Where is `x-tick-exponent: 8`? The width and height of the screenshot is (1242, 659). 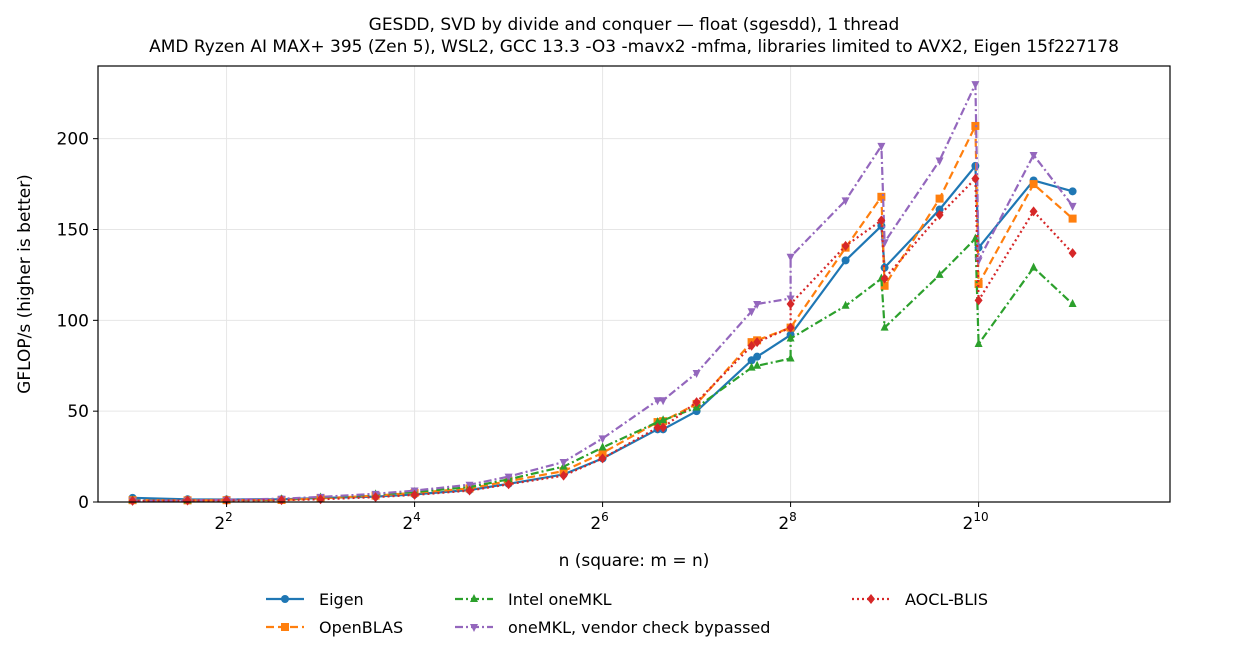
x-tick-exponent: 8 is located at coordinates (793, 517).